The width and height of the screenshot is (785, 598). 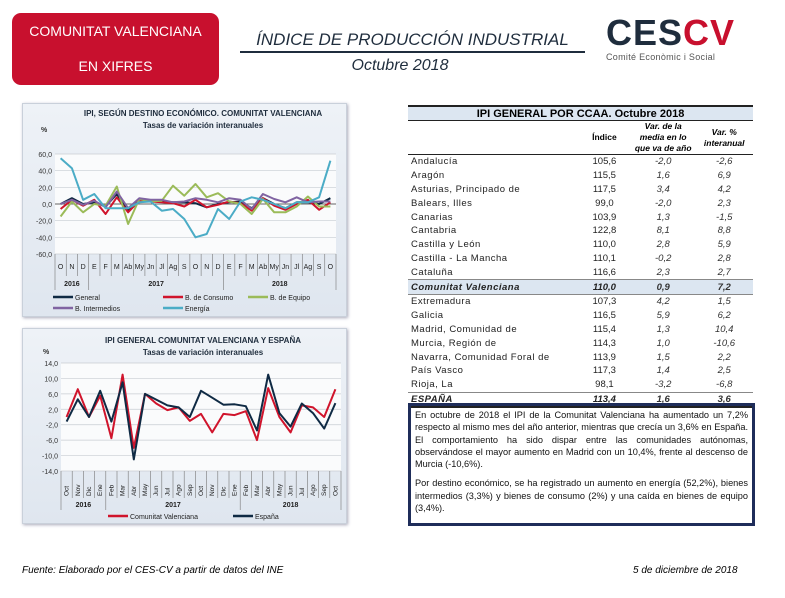 What do you see at coordinates (580, 272) in the screenshot?
I see `table-row: Cataluña 116,6 2,3 2,7` at bounding box center [580, 272].